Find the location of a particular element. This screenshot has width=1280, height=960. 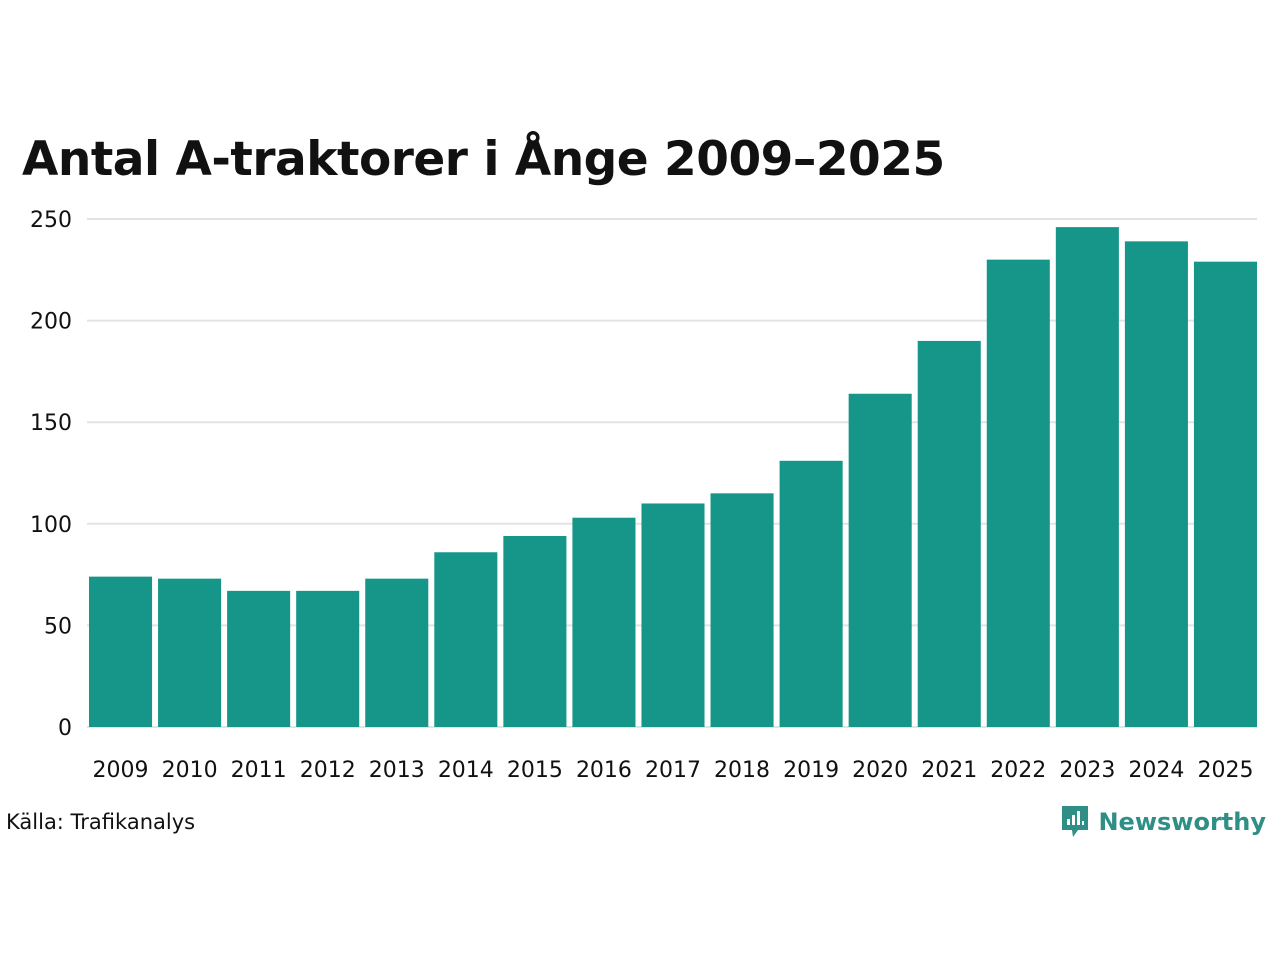

x-tick-label: 2017 is located at coordinates (673, 770).